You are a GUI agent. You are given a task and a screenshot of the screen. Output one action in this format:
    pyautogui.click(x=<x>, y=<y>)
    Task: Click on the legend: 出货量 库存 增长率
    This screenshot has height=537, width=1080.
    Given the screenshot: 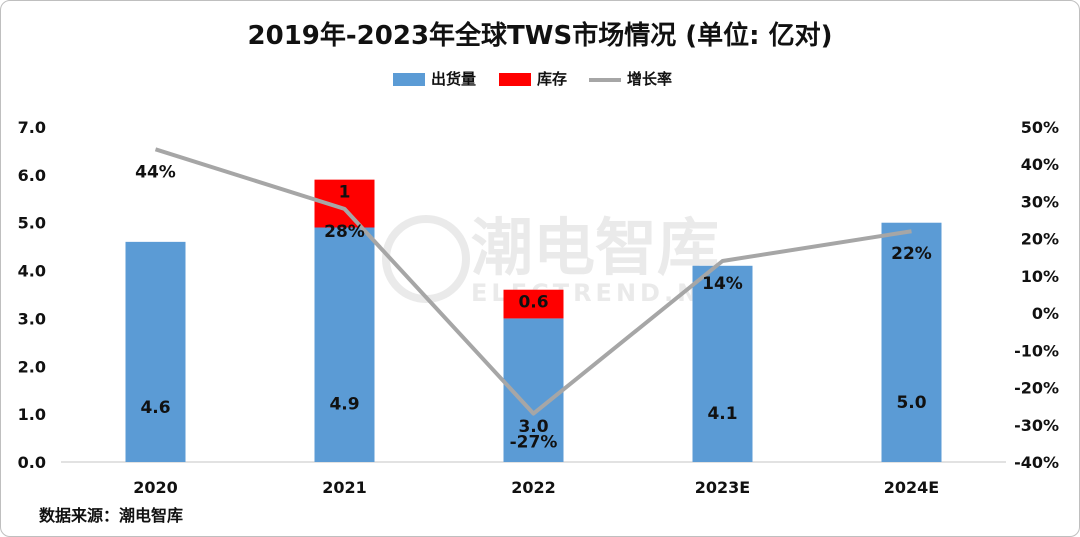 What is the action you would take?
    pyautogui.click(x=532, y=79)
    